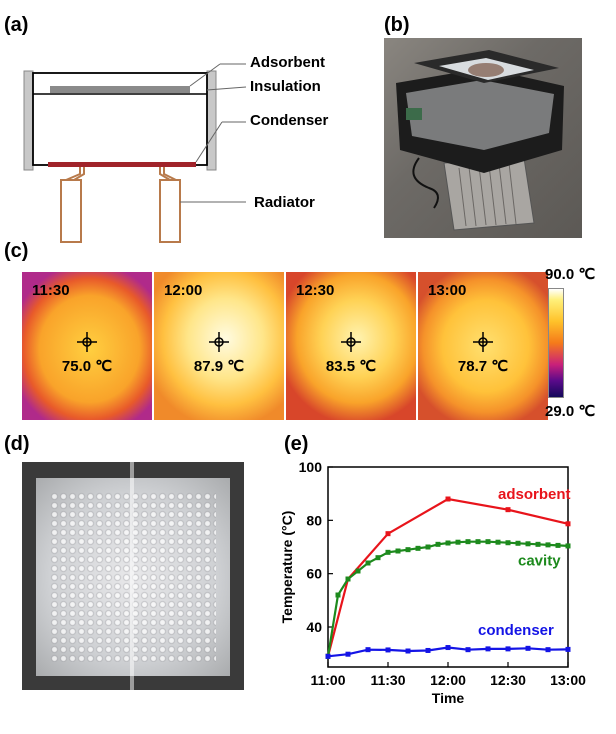 Image resolution: width=616 pixels, height=734 pixels. What do you see at coordinates (73, 174) in the screenshot?
I see `radiator-pipe-left` at bounding box center [73, 174].